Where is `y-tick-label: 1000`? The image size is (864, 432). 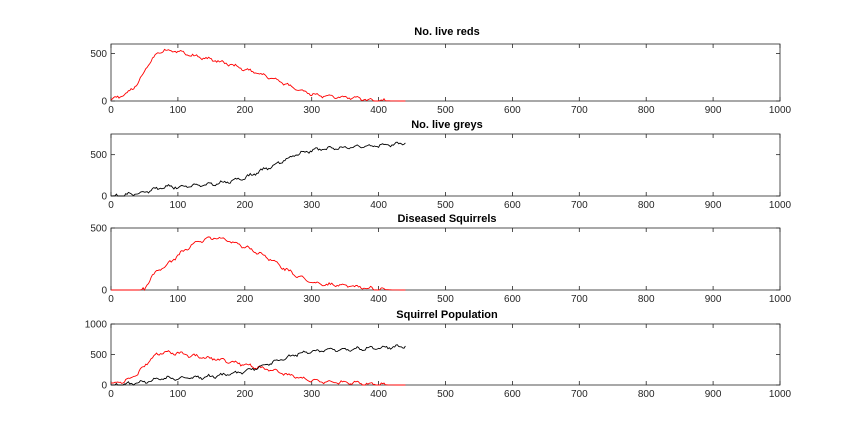 y-tick-label: 1000 is located at coordinates (96, 325).